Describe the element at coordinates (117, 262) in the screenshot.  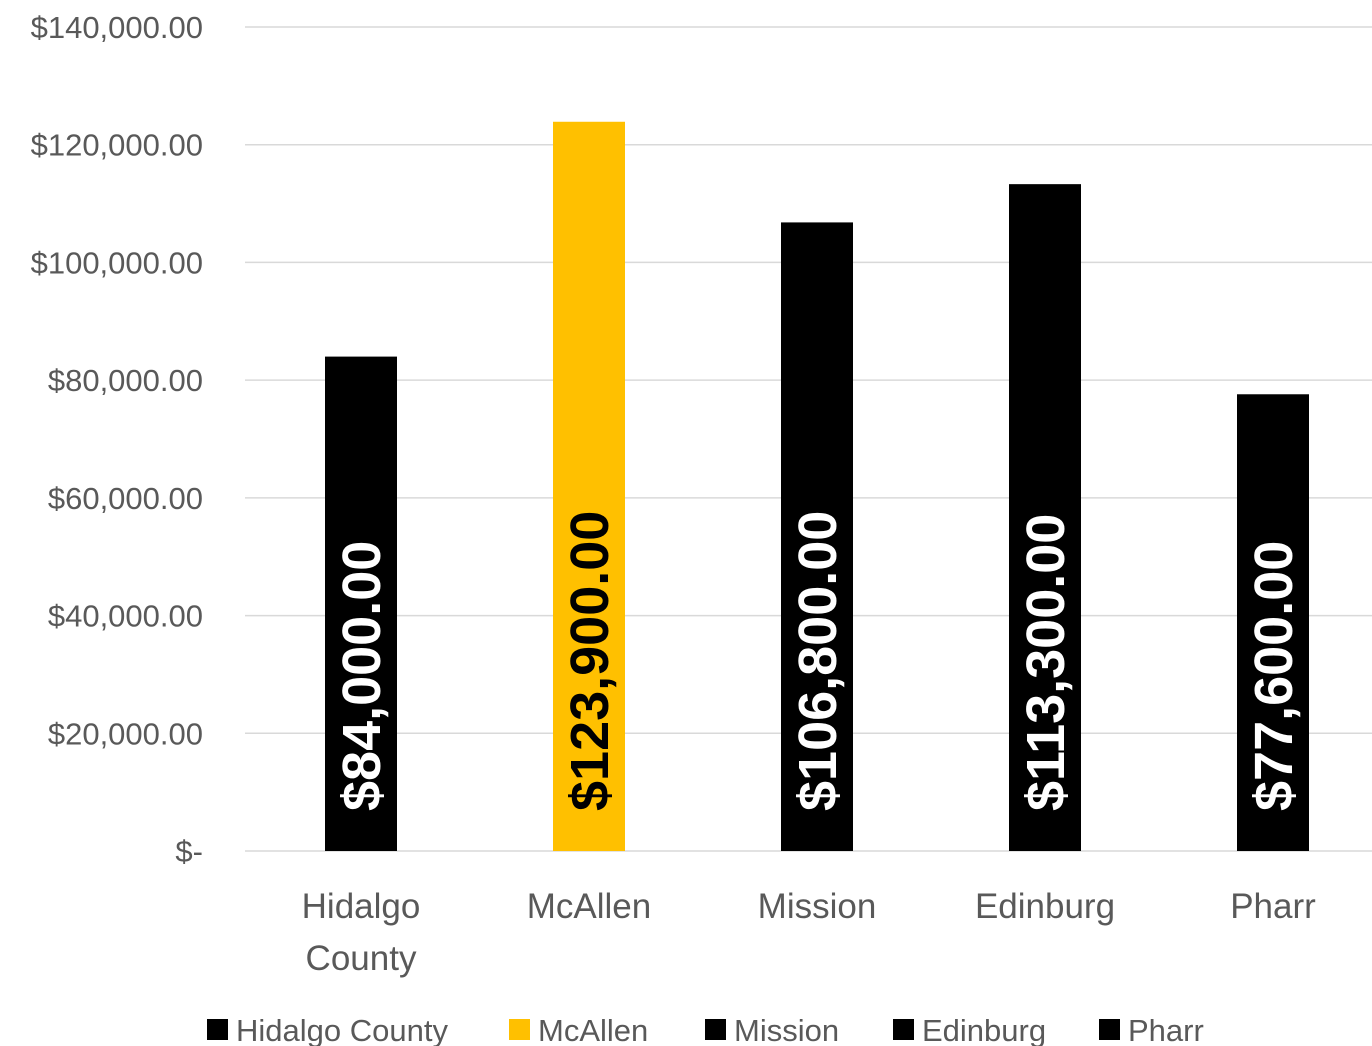
I see `y-tick-label: $100,000.00` at that location.